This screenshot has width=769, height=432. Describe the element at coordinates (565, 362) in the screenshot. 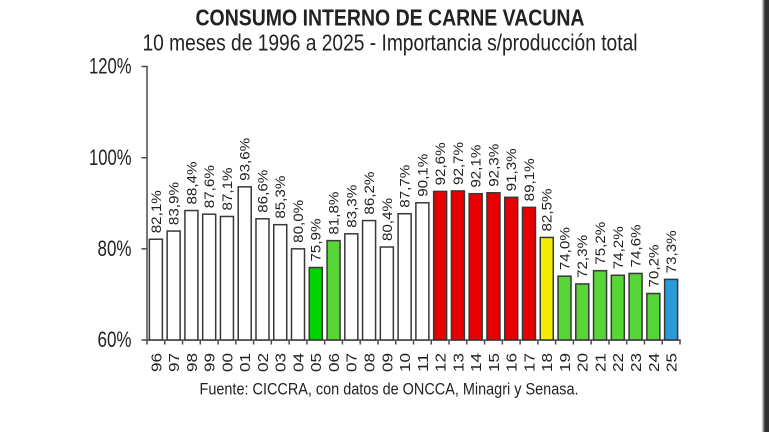

I see `svg-text: 19` at that location.